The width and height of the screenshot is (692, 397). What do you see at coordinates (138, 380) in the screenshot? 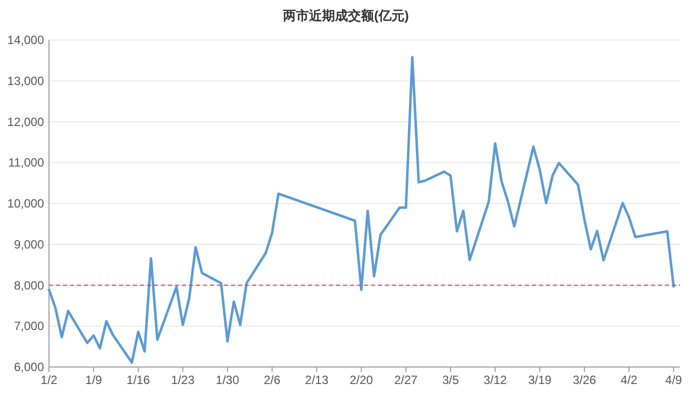
I see `x-tick-label: 1/16` at bounding box center [138, 380].